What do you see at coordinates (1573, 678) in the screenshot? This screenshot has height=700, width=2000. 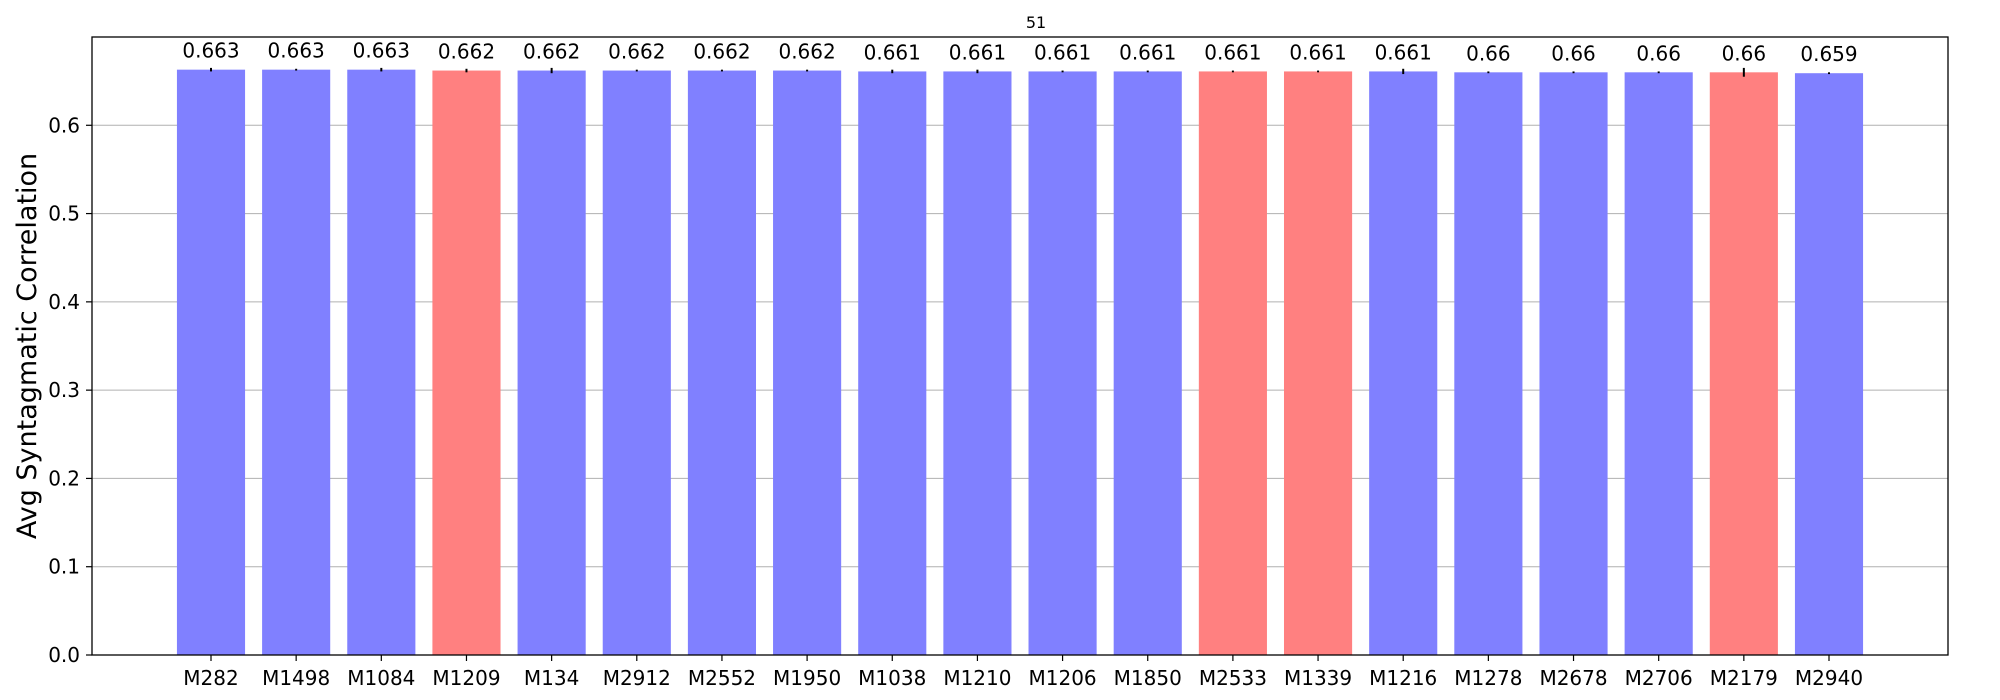 I see `x-tick-label: M2678` at bounding box center [1573, 678].